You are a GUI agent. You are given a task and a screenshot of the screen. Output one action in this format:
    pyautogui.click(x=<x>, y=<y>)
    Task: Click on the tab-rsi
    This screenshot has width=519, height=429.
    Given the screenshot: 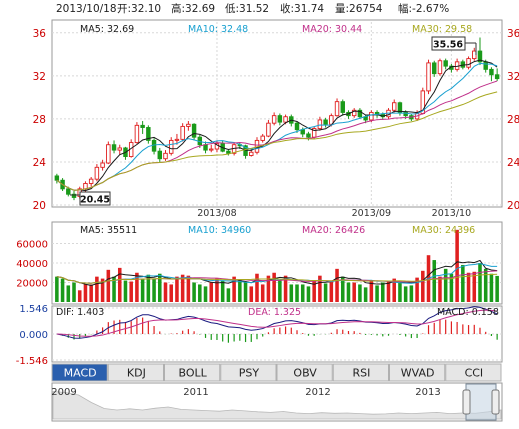 What is the action you would take?
    pyautogui.click(x=360, y=372)
    